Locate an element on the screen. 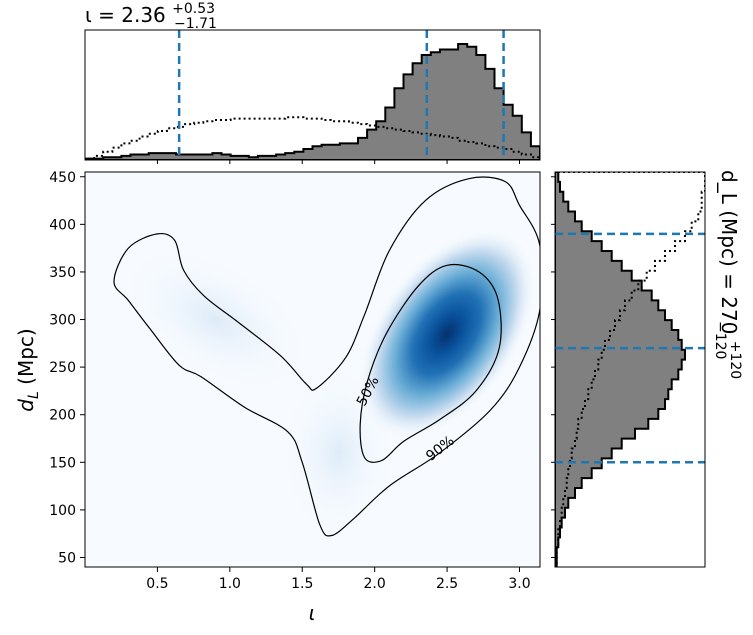 This screenshot has height=635, width=753. density-peak is located at coordinates (447, 333).